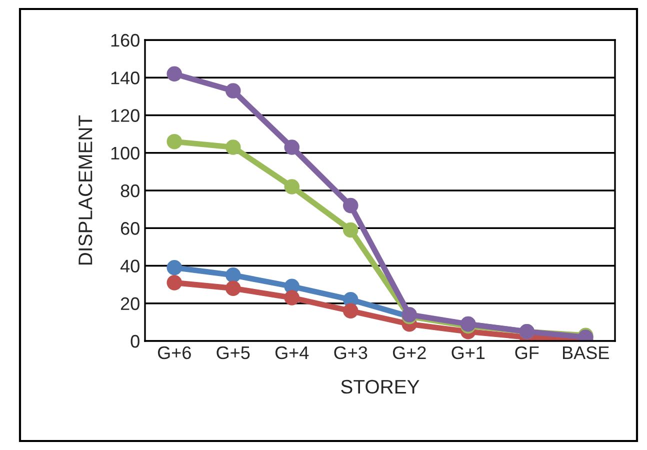 This screenshot has width=647, height=450. What do you see at coordinates (380, 387) in the screenshot?
I see `x-axis-title: STOREY` at bounding box center [380, 387].